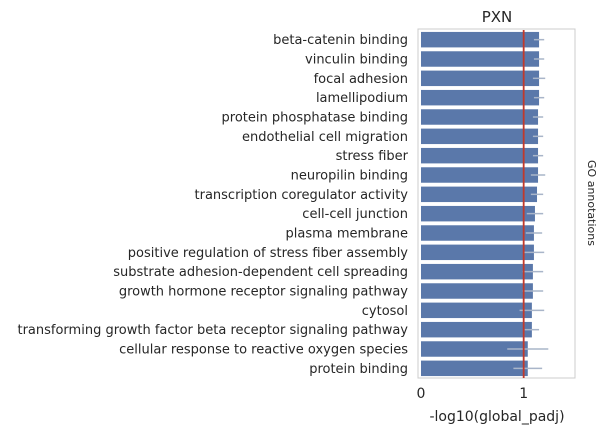 The image size is (606, 435). I want to click on category-label-4: protein phosphatase binding, so click(315, 118).